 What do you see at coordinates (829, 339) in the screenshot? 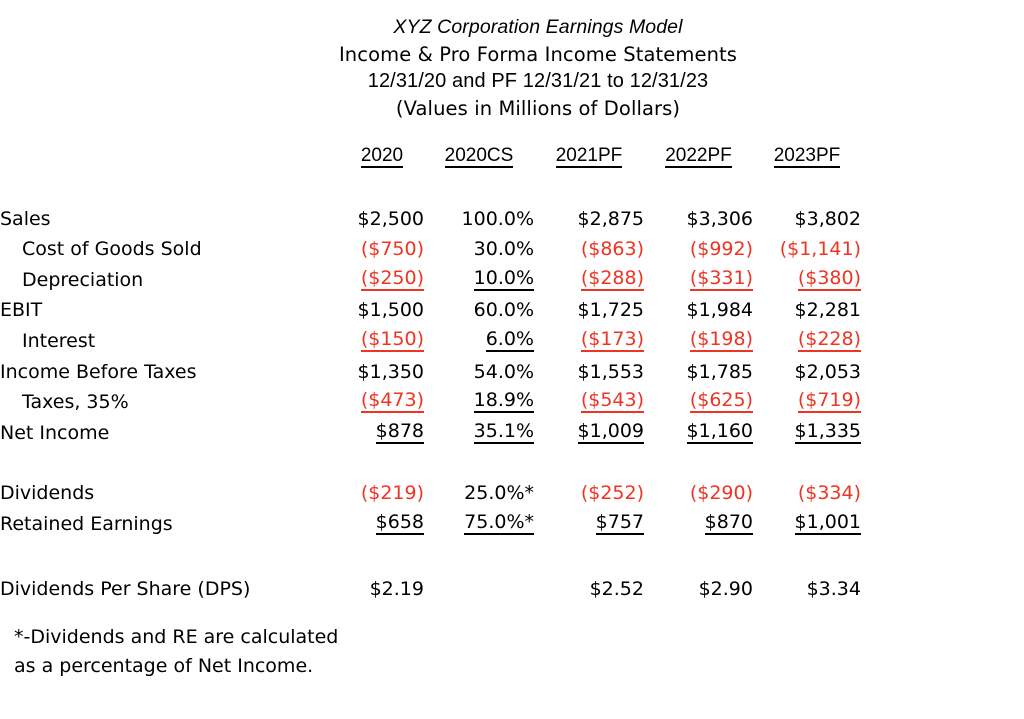
I see `cell-2023pf: ($228)` at bounding box center [829, 339].